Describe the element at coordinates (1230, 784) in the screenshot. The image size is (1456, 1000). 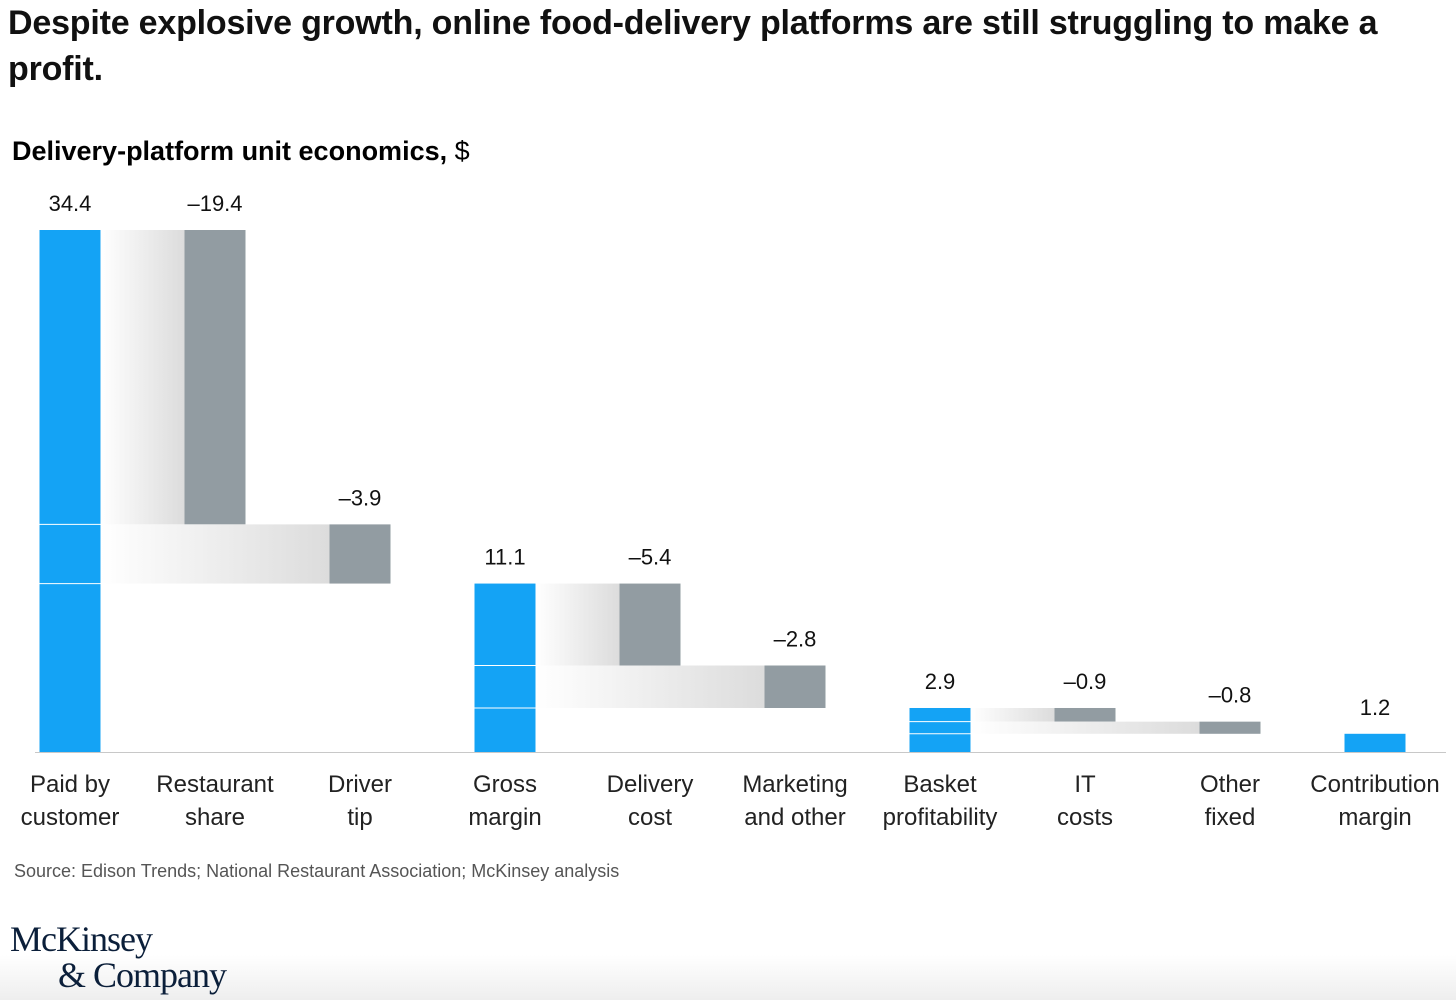
I see `x-tick-label: Other` at that location.